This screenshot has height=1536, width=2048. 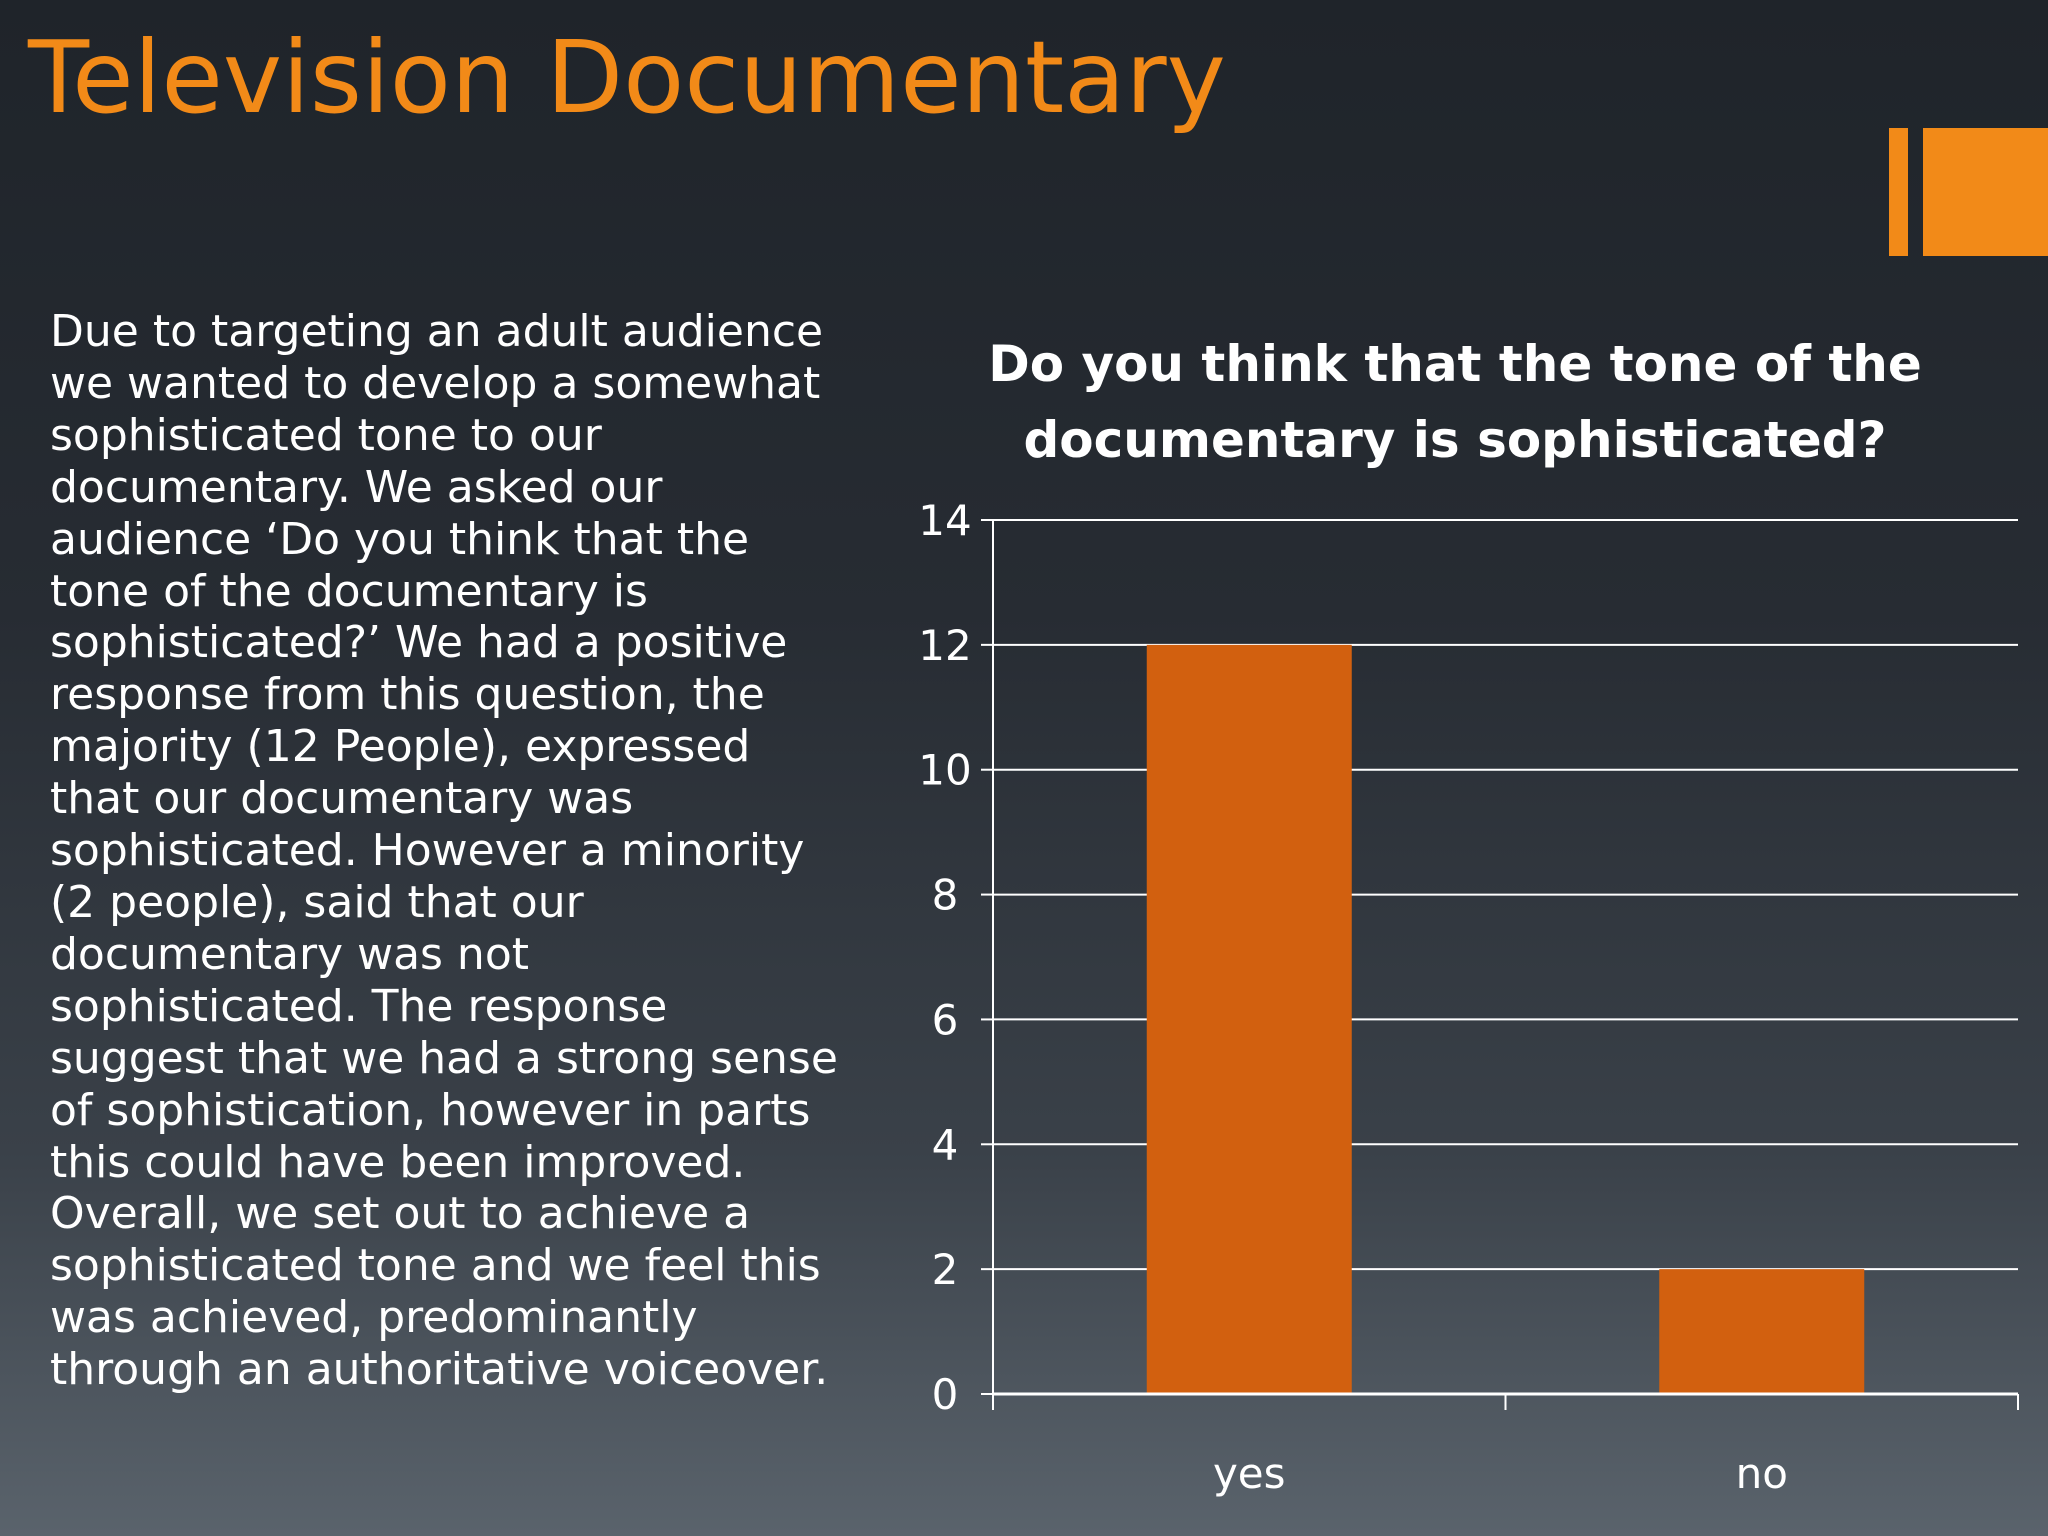 I want to click on accent-bar-thin, so click(x=1898, y=192).